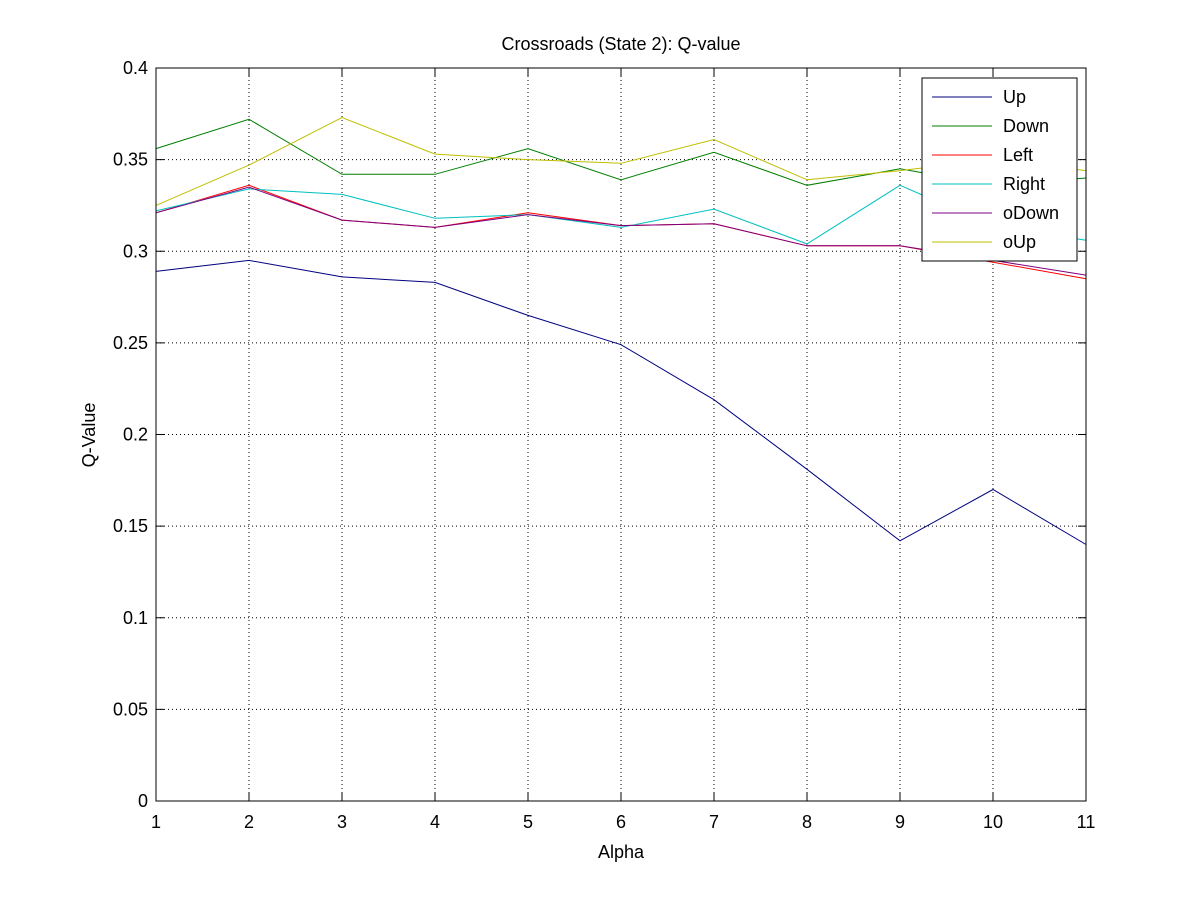 The height and width of the screenshot is (900, 1200). Describe the element at coordinates (1031, 213) in the screenshot. I see `legend-label-odown: oDown` at that location.